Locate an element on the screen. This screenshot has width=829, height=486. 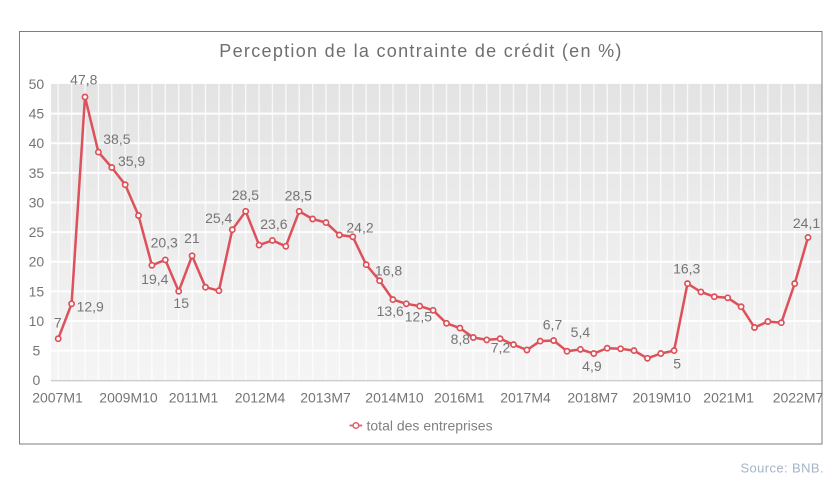
svg-text: 21 is located at coordinates (192, 238).